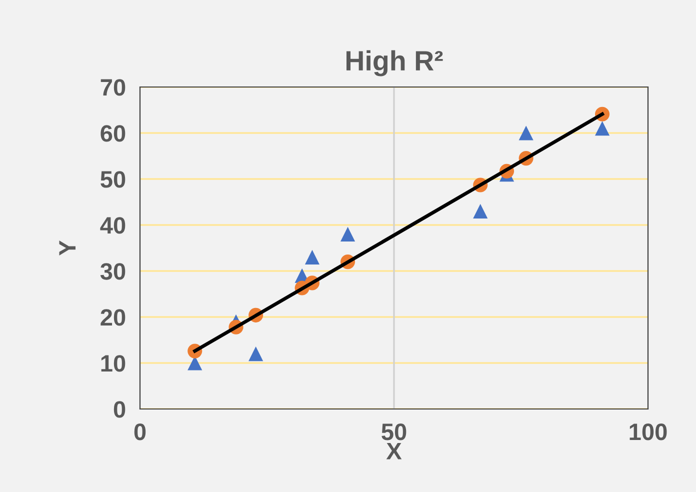 Image resolution: width=696 pixels, height=492 pixels. Describe the element at coordinates (648, 432) in the screenshot. I see `x-tick-label: 100` at that location.